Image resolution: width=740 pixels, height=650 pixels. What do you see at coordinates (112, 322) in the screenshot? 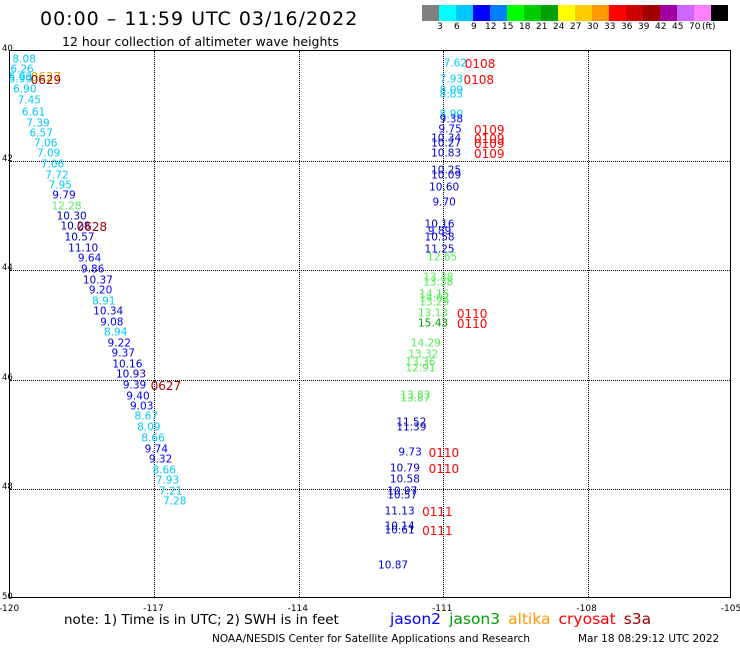
I see `wave-height-value: 9.08` at bounding box center [112, 322].